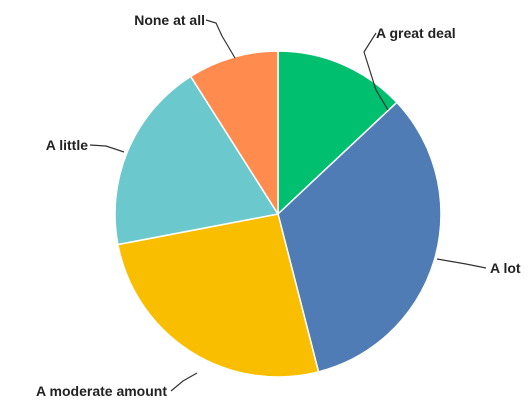 The width and height of the screenshot is (528, 401). Describe the element at coordinates (505, 268) in the screenshot. I see `slice-label-1: A lot` at that location.